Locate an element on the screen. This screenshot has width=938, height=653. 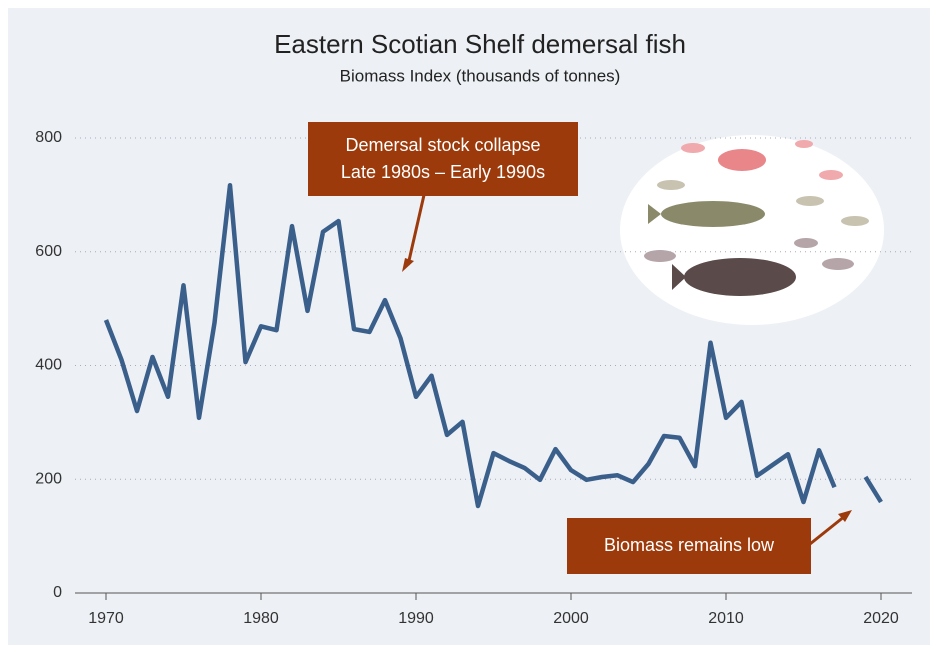
x-tick-label: 2020 is located at coordinates (881, 618).